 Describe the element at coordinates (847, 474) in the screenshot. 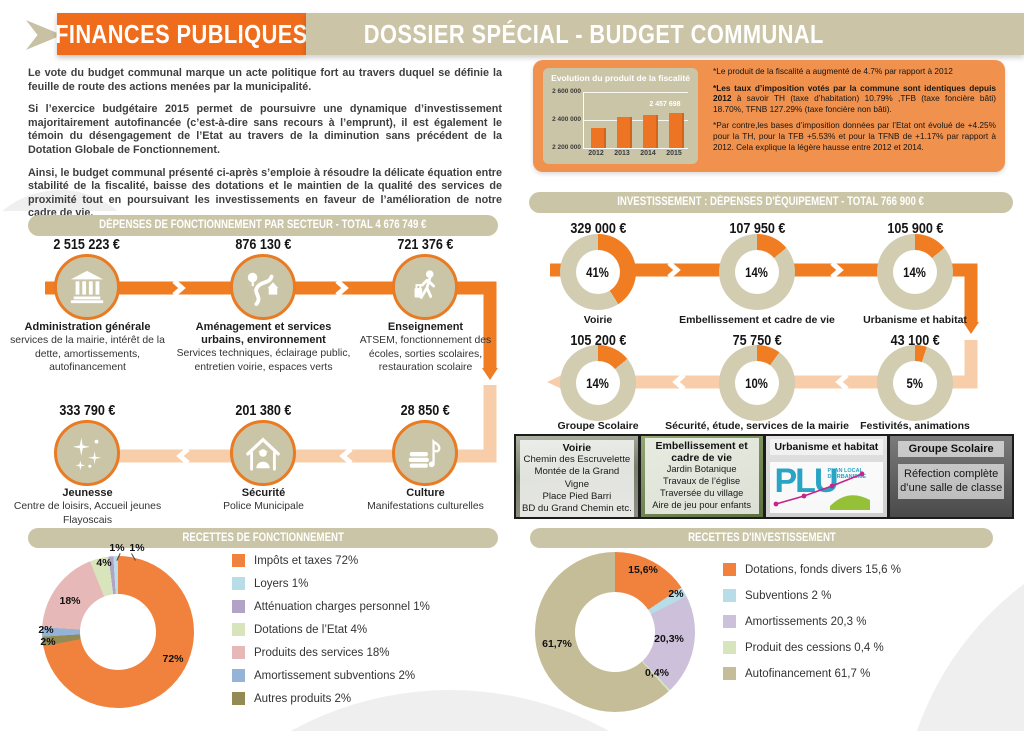

I see `plu-logo-subtext: PLAN LOCAL D'URBANISME` at that location.